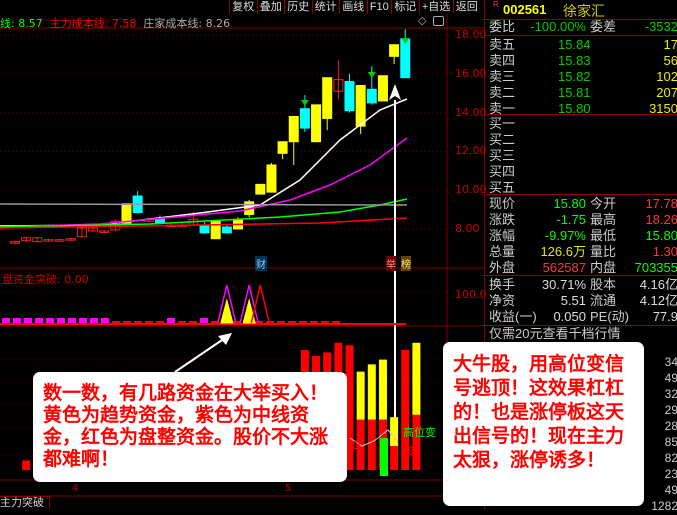 The height and width of the screenshot is (515, 677). What do you see at coordinates (261, 263) in the screenshot?
I see `marker-cai: 财` at bounding box center [261, 263].